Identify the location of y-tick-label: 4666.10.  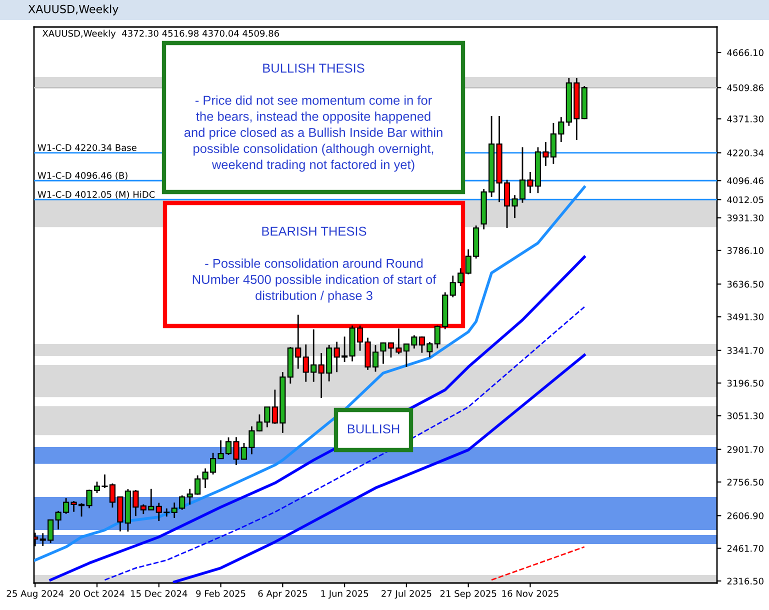
(745, 52).